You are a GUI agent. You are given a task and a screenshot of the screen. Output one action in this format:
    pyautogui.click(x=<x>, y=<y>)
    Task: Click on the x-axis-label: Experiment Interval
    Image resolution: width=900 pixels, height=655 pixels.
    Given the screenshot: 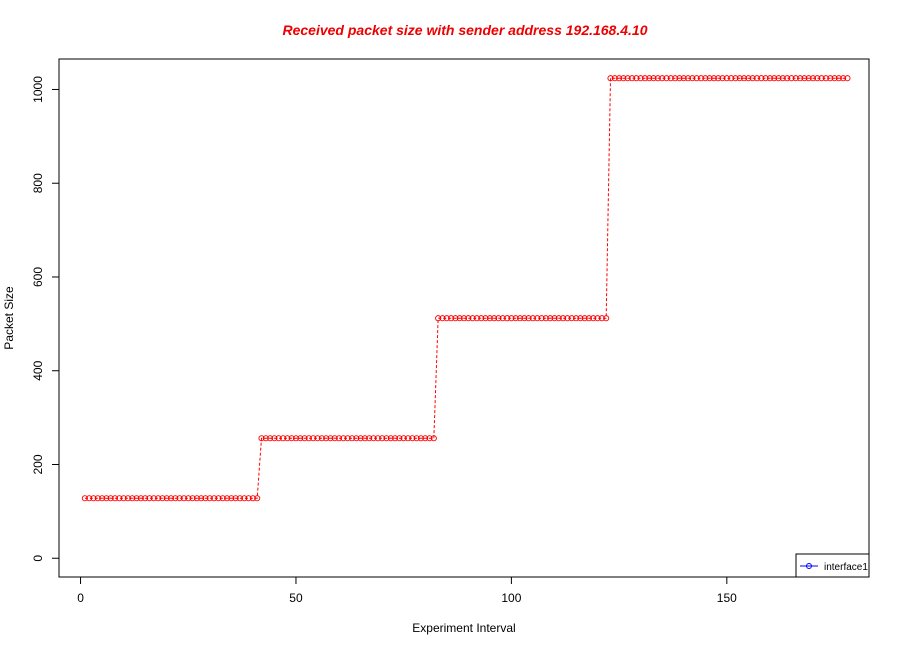 What is the action you would take?
    pyautogui.click(x=463, y=628)
    